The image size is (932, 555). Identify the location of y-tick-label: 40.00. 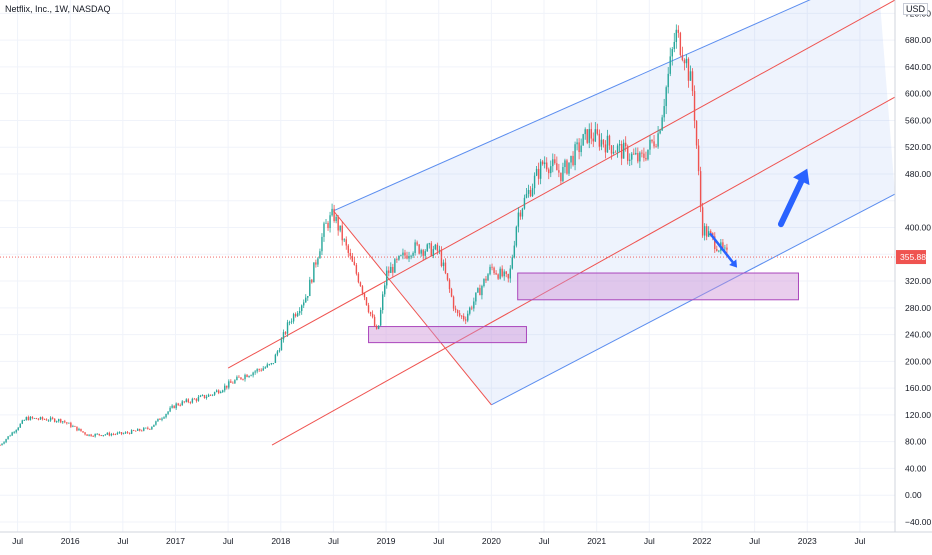
(916, 468).